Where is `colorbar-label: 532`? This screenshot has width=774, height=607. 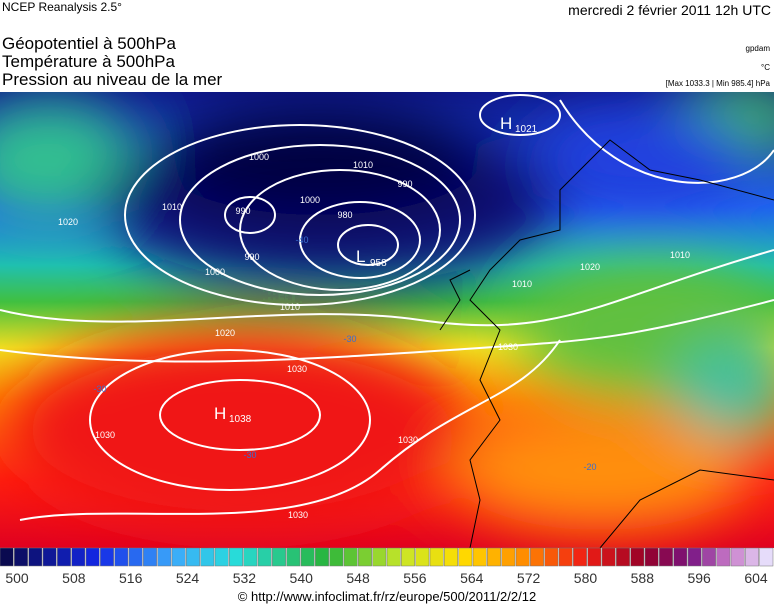
colorbar-label: 532 is located at coordinates (245, 578).